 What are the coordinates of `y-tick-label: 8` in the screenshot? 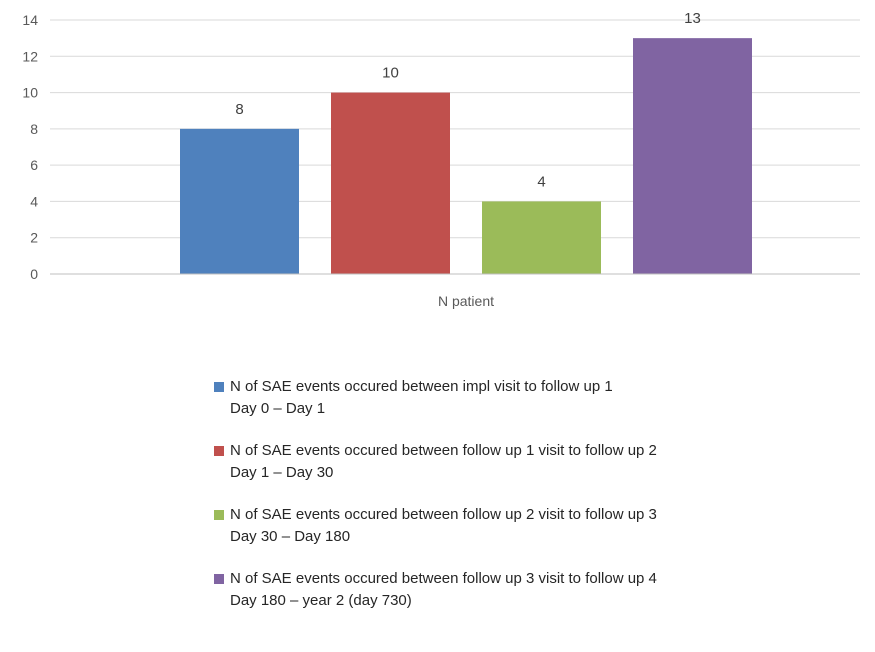 It's located at (34, 129).